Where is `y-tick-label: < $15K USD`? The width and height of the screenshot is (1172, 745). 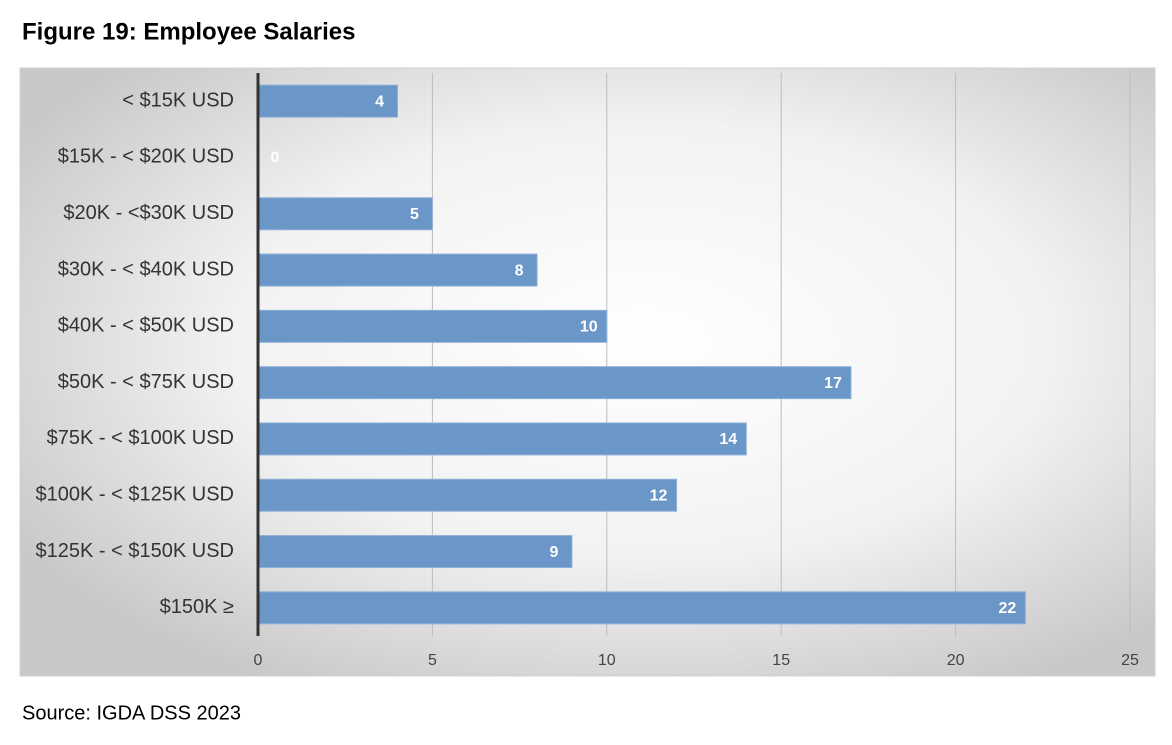 y-tick-label: < $15K USD is located at coordinates (178, 100).